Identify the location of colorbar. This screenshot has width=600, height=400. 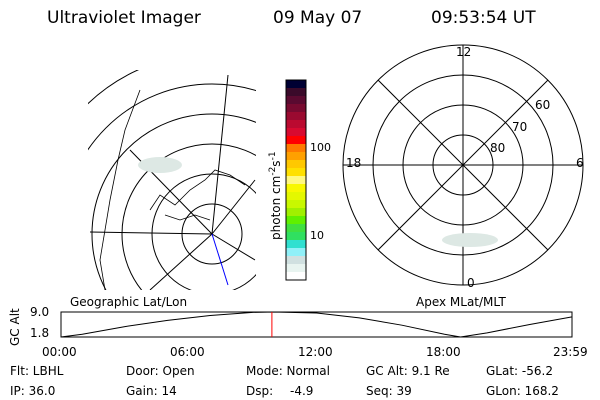
(296, 180).